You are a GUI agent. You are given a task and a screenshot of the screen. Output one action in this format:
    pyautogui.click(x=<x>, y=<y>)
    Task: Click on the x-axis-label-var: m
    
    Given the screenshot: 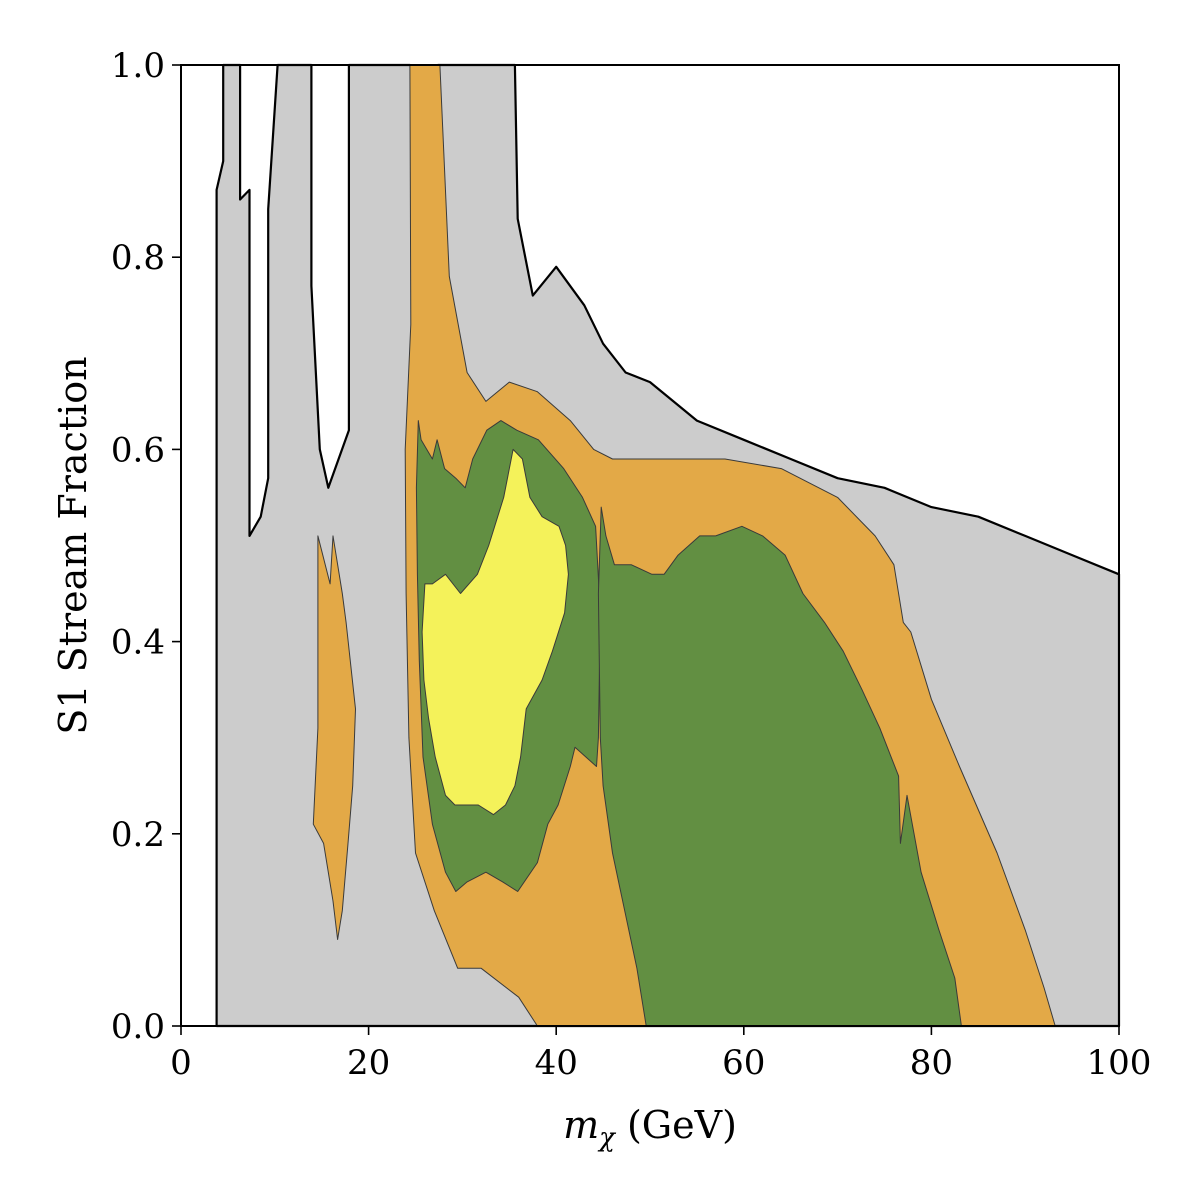 What is the action you would take?
    pyautogui.click(x=581, y=1125)
    